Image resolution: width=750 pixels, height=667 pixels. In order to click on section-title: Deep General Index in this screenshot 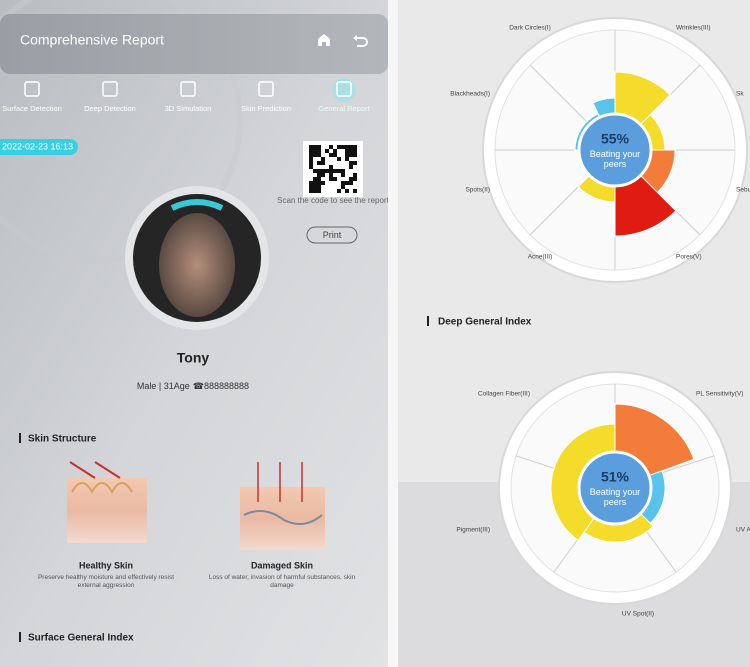, I will do `click(485, 322)`.